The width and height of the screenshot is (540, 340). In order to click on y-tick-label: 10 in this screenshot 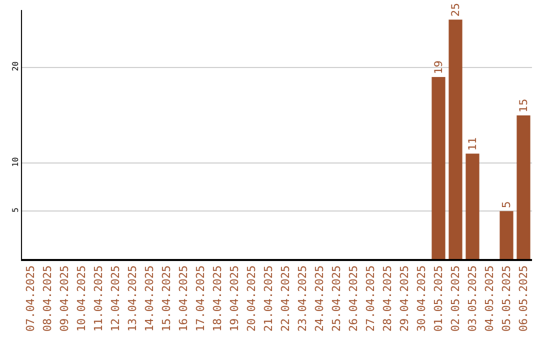, I will do `click(15, 162)`.